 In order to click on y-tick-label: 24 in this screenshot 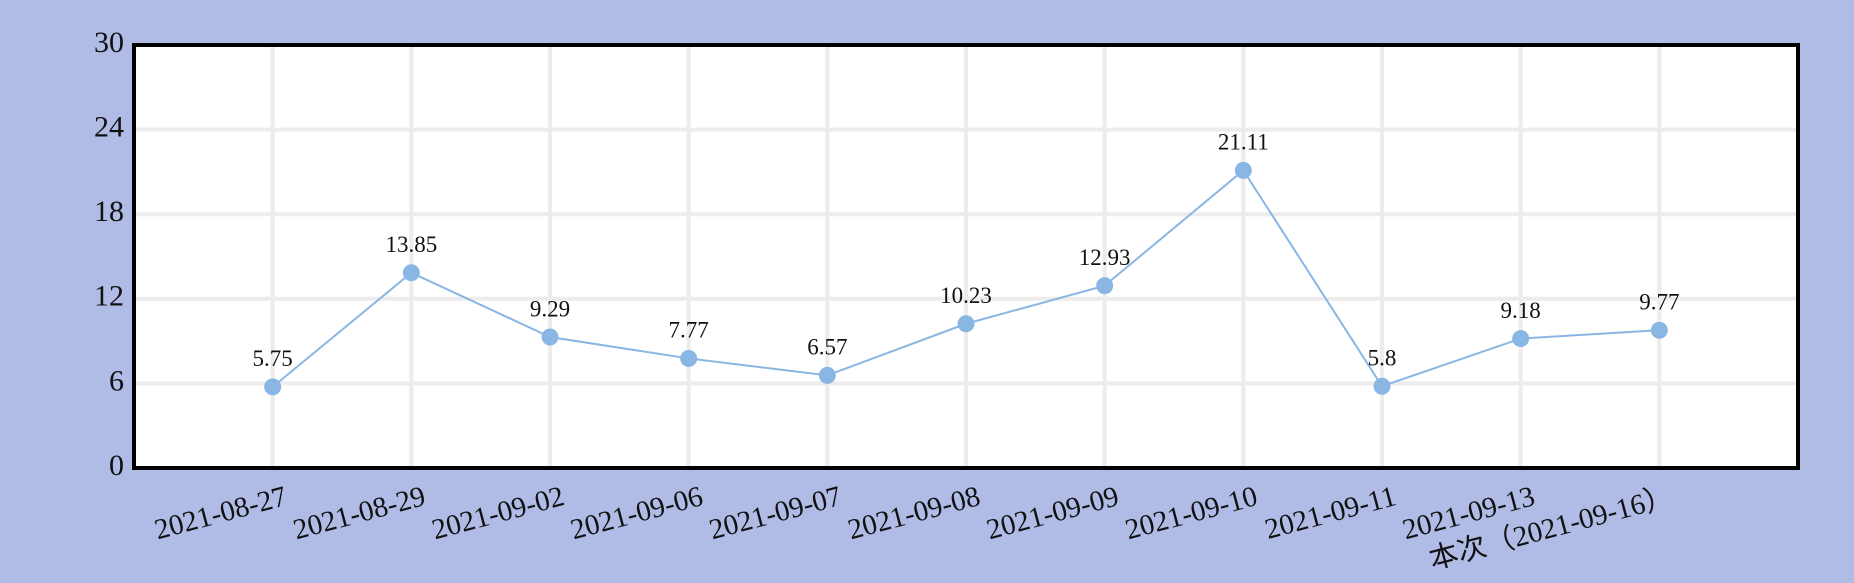, I will do `click(109, 126)`.